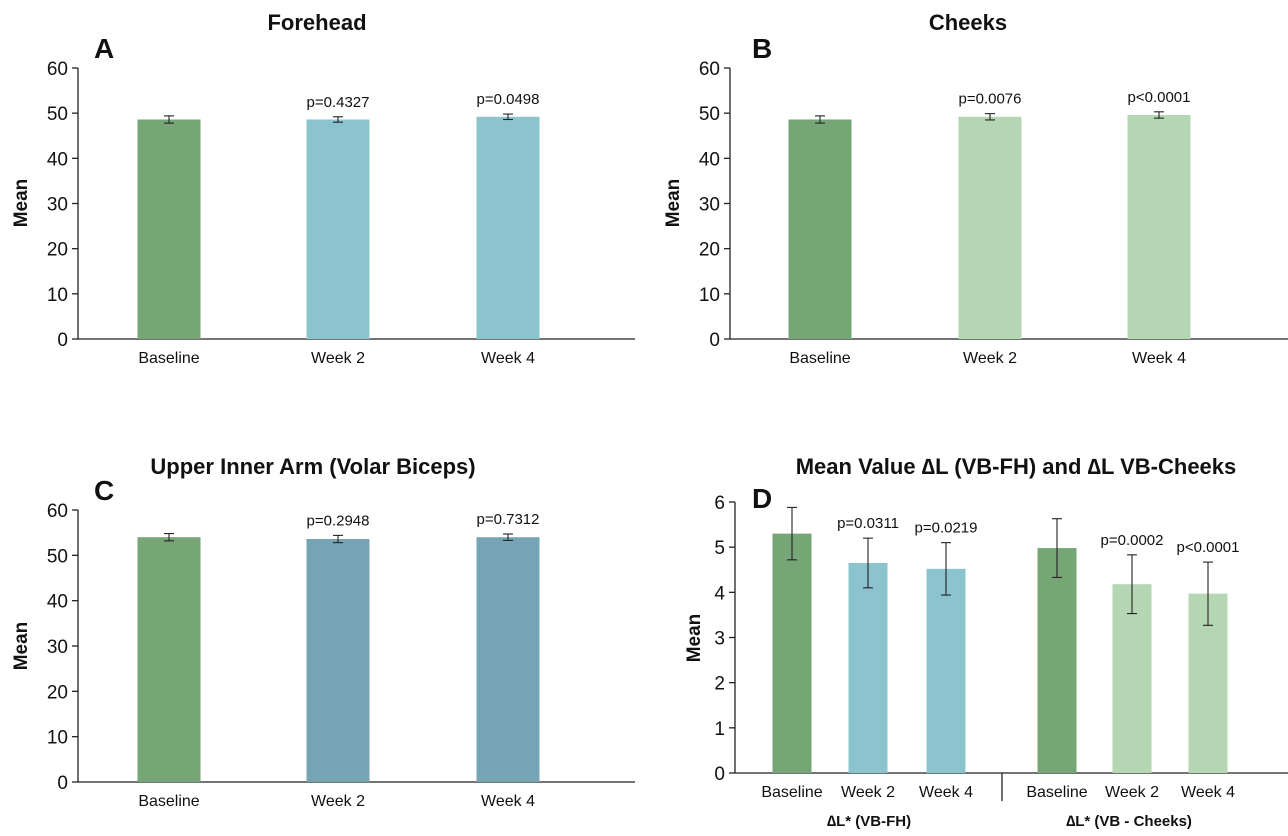 The width and height of the screenshot is (1288, 836). Describe the element at coordinates (719, 684) in the screenshot. I see `y-tick-label: 2` at that location.